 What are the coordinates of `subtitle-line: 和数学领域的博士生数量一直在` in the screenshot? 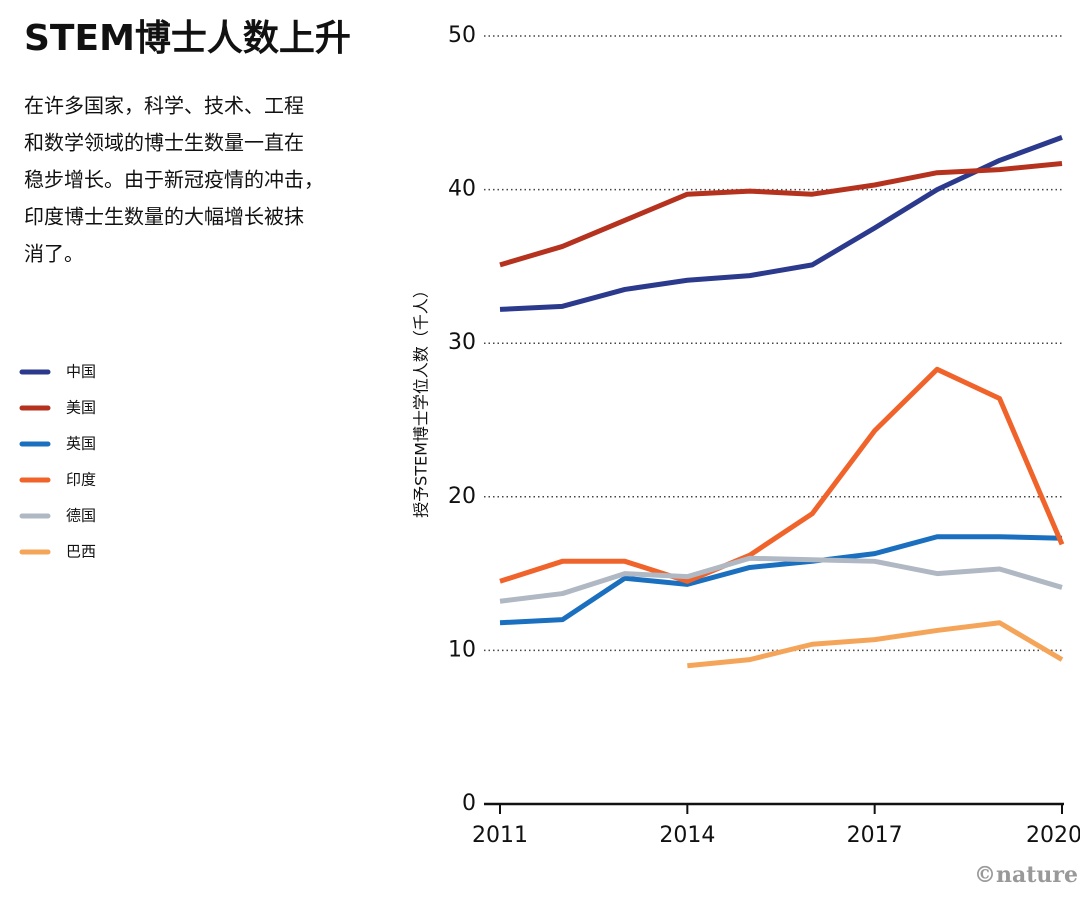 It's located at (164, 143).